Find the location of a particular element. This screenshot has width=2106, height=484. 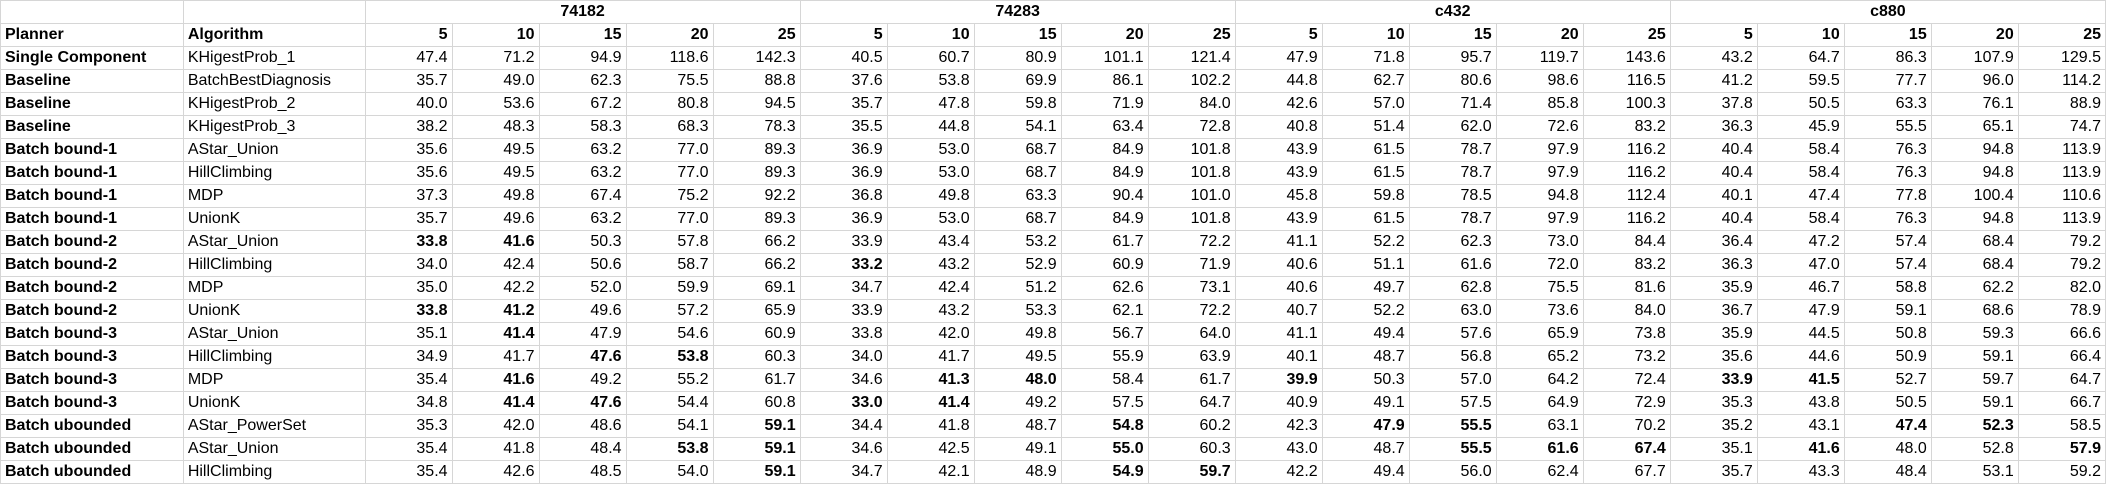

value-cell: 80.6 is located at coordinates (1452, 81).